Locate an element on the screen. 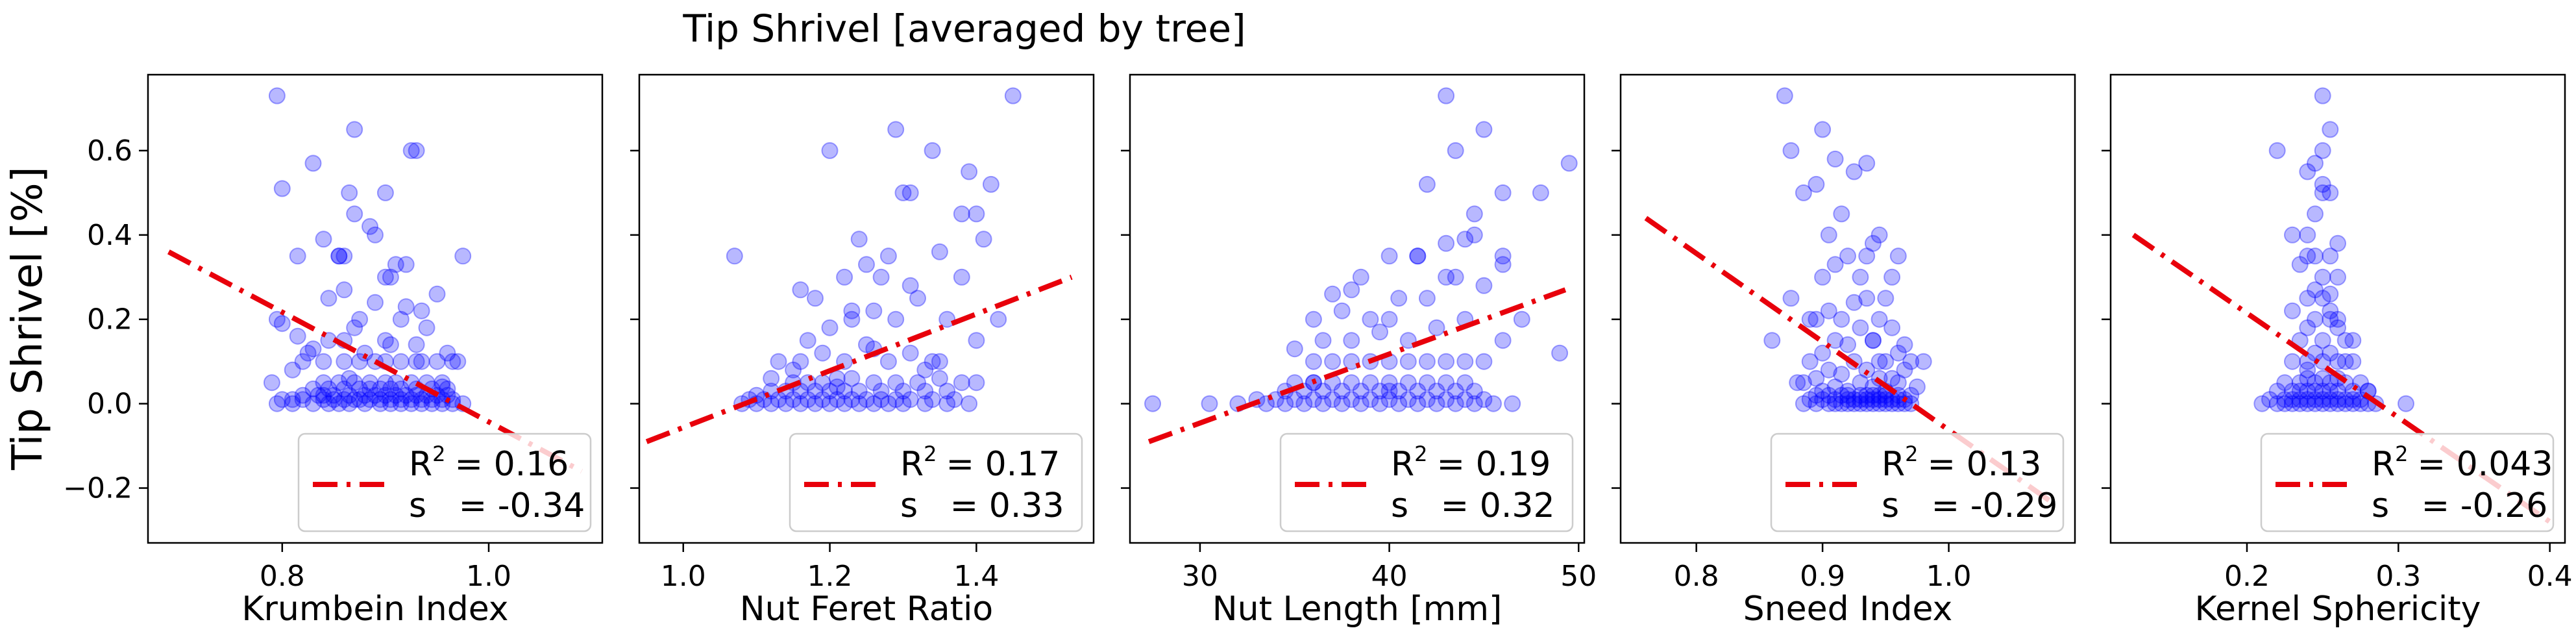 Image resolution: width=2576 pixels, height=639 pixels. legend-r2-text: R2 = 0.19 is located at coordinates (1471, 463).